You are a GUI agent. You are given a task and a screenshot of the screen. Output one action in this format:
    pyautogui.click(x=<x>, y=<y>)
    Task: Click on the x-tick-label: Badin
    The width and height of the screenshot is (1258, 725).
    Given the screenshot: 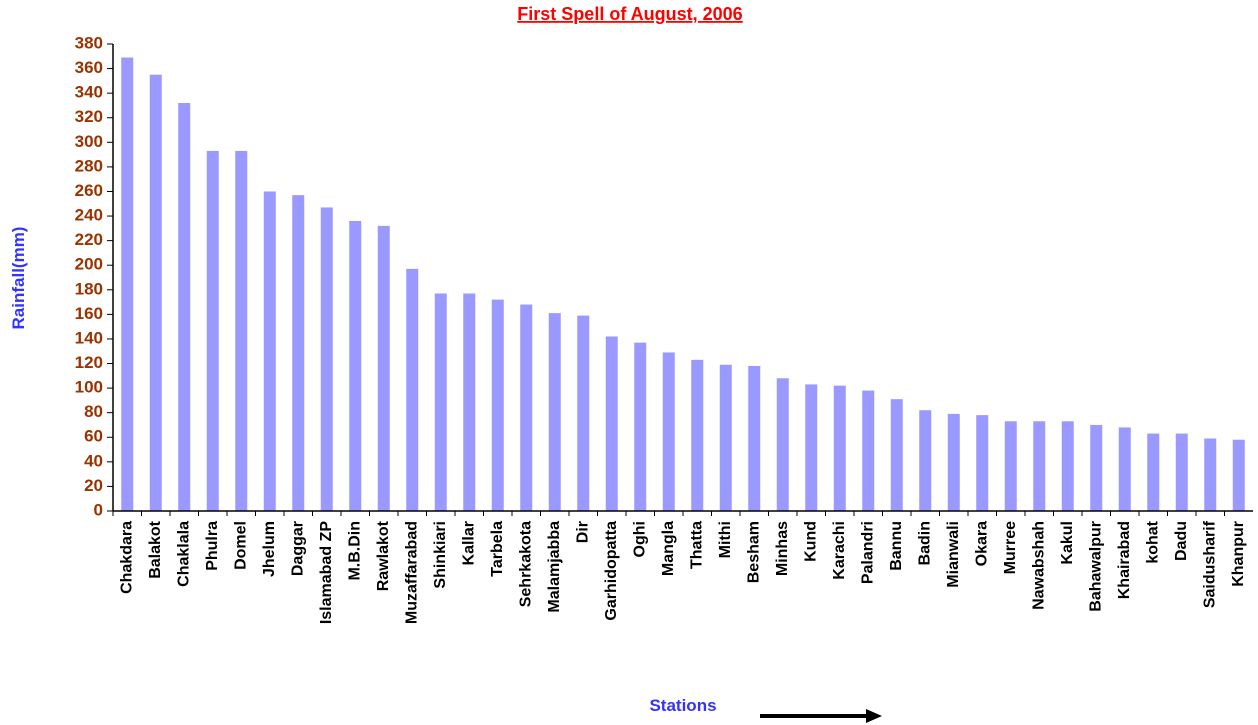 What is the action you would take?
    pyautogui.click(x=924, y=543)
    